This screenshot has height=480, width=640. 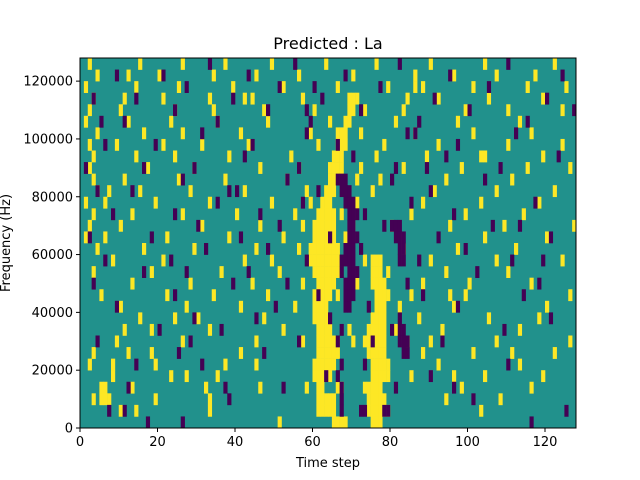 What do you see at coordinates (52, 313) in the screenshot?
I see `y-tick-label: 40000` at bounding box center [52, 313].